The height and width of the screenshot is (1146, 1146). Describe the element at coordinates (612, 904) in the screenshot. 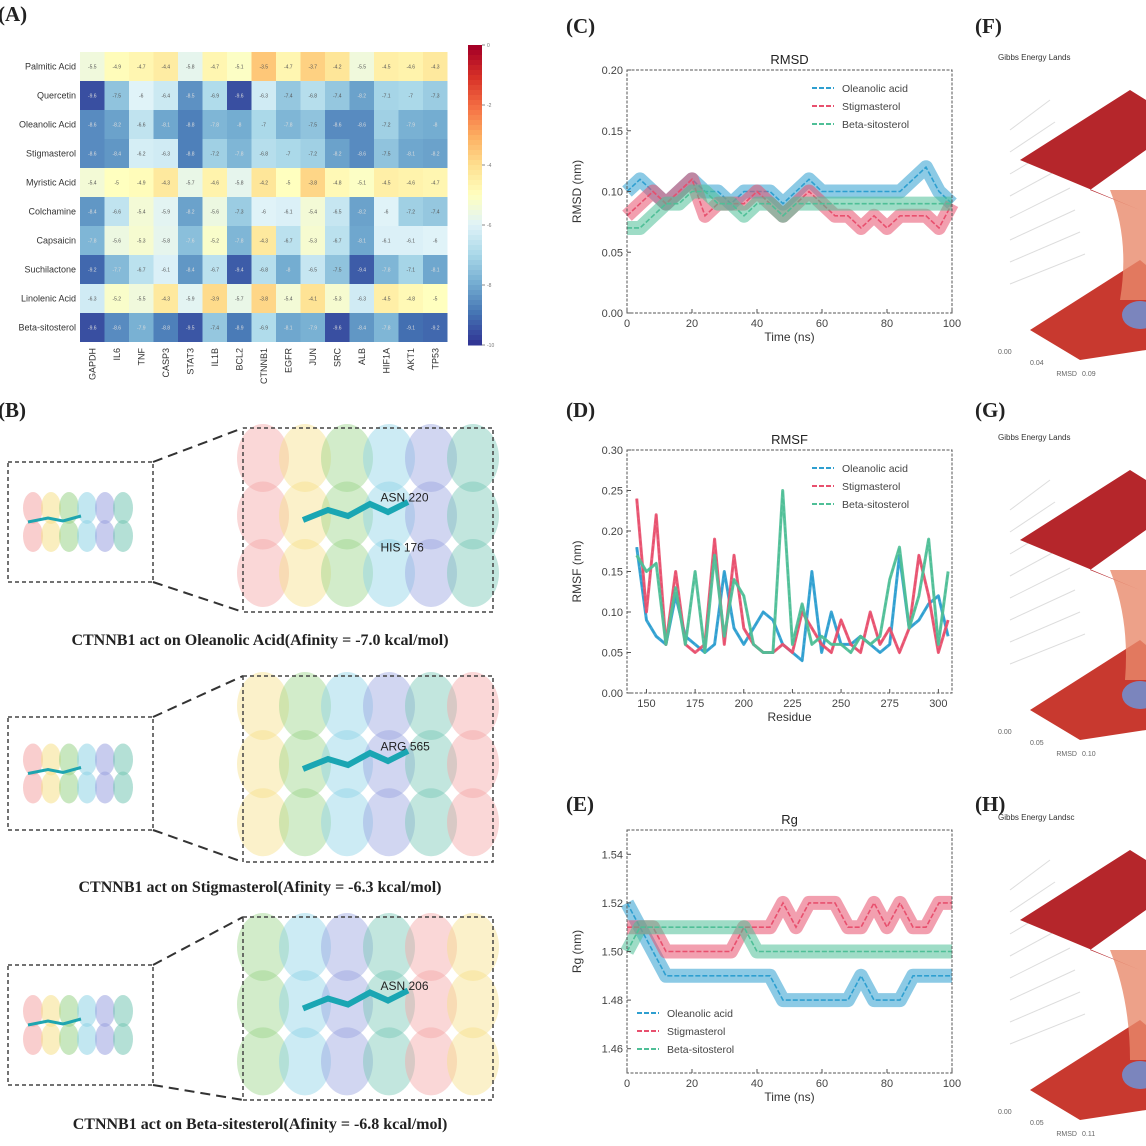

I see `y-tick-label: 1.52` at that location.